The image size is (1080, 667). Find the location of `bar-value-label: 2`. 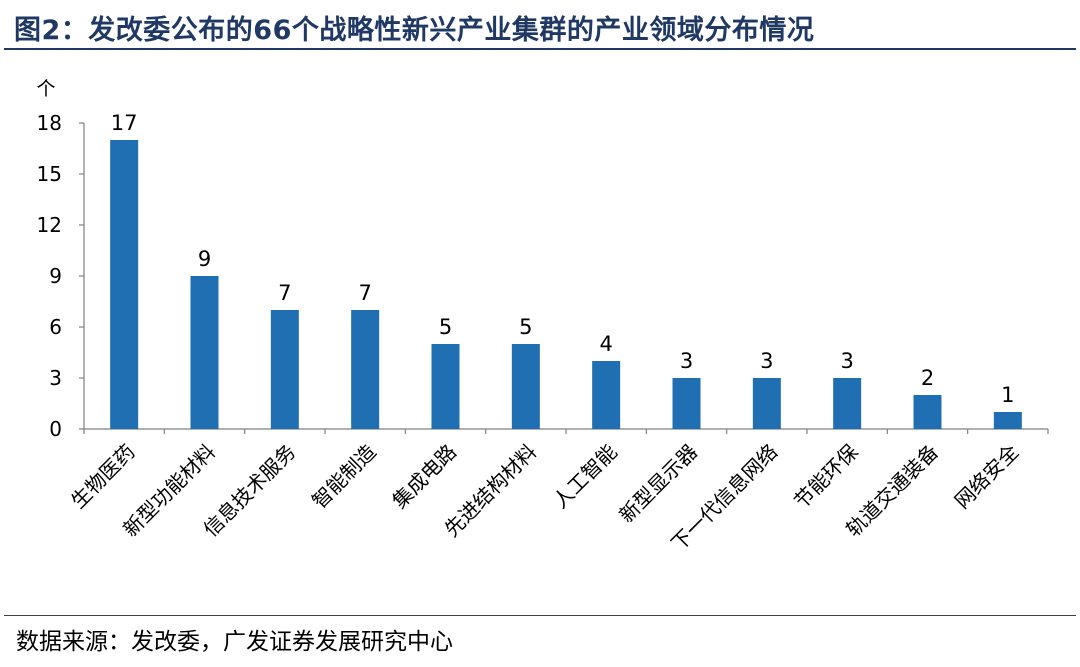

bar-value-label: 2 is located at coordinates (927, 378).